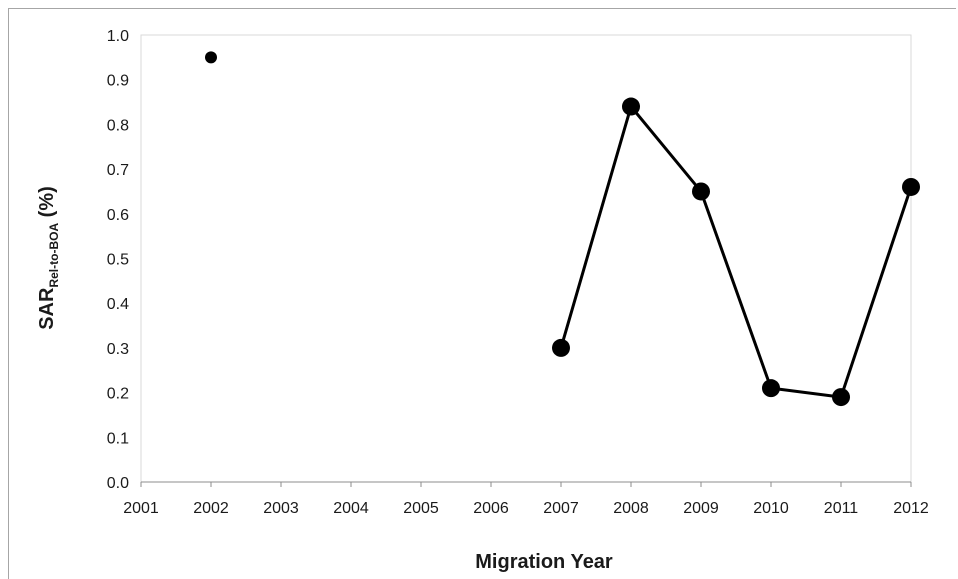  I want to click on x-axis-title: Migration Year, so click(544, 562).